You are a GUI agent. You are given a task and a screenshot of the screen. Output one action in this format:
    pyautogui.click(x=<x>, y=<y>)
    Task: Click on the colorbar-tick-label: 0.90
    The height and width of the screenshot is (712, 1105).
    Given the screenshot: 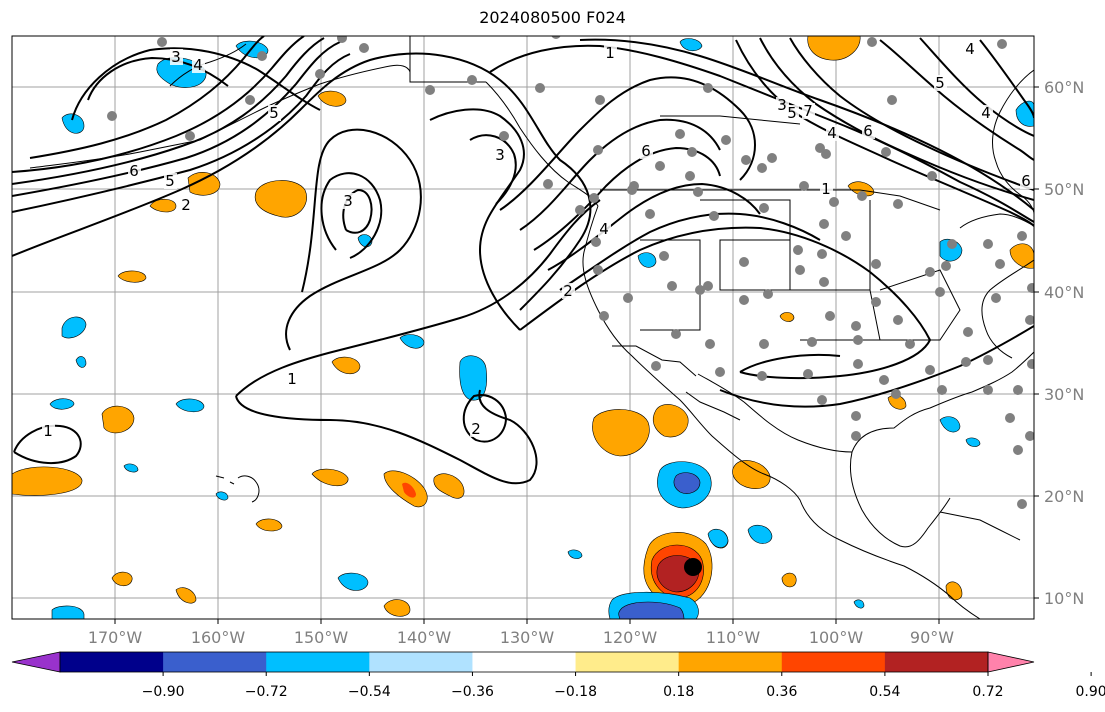 What is the action you would take?
    pyautogui.click(x=1090, y=692)
    